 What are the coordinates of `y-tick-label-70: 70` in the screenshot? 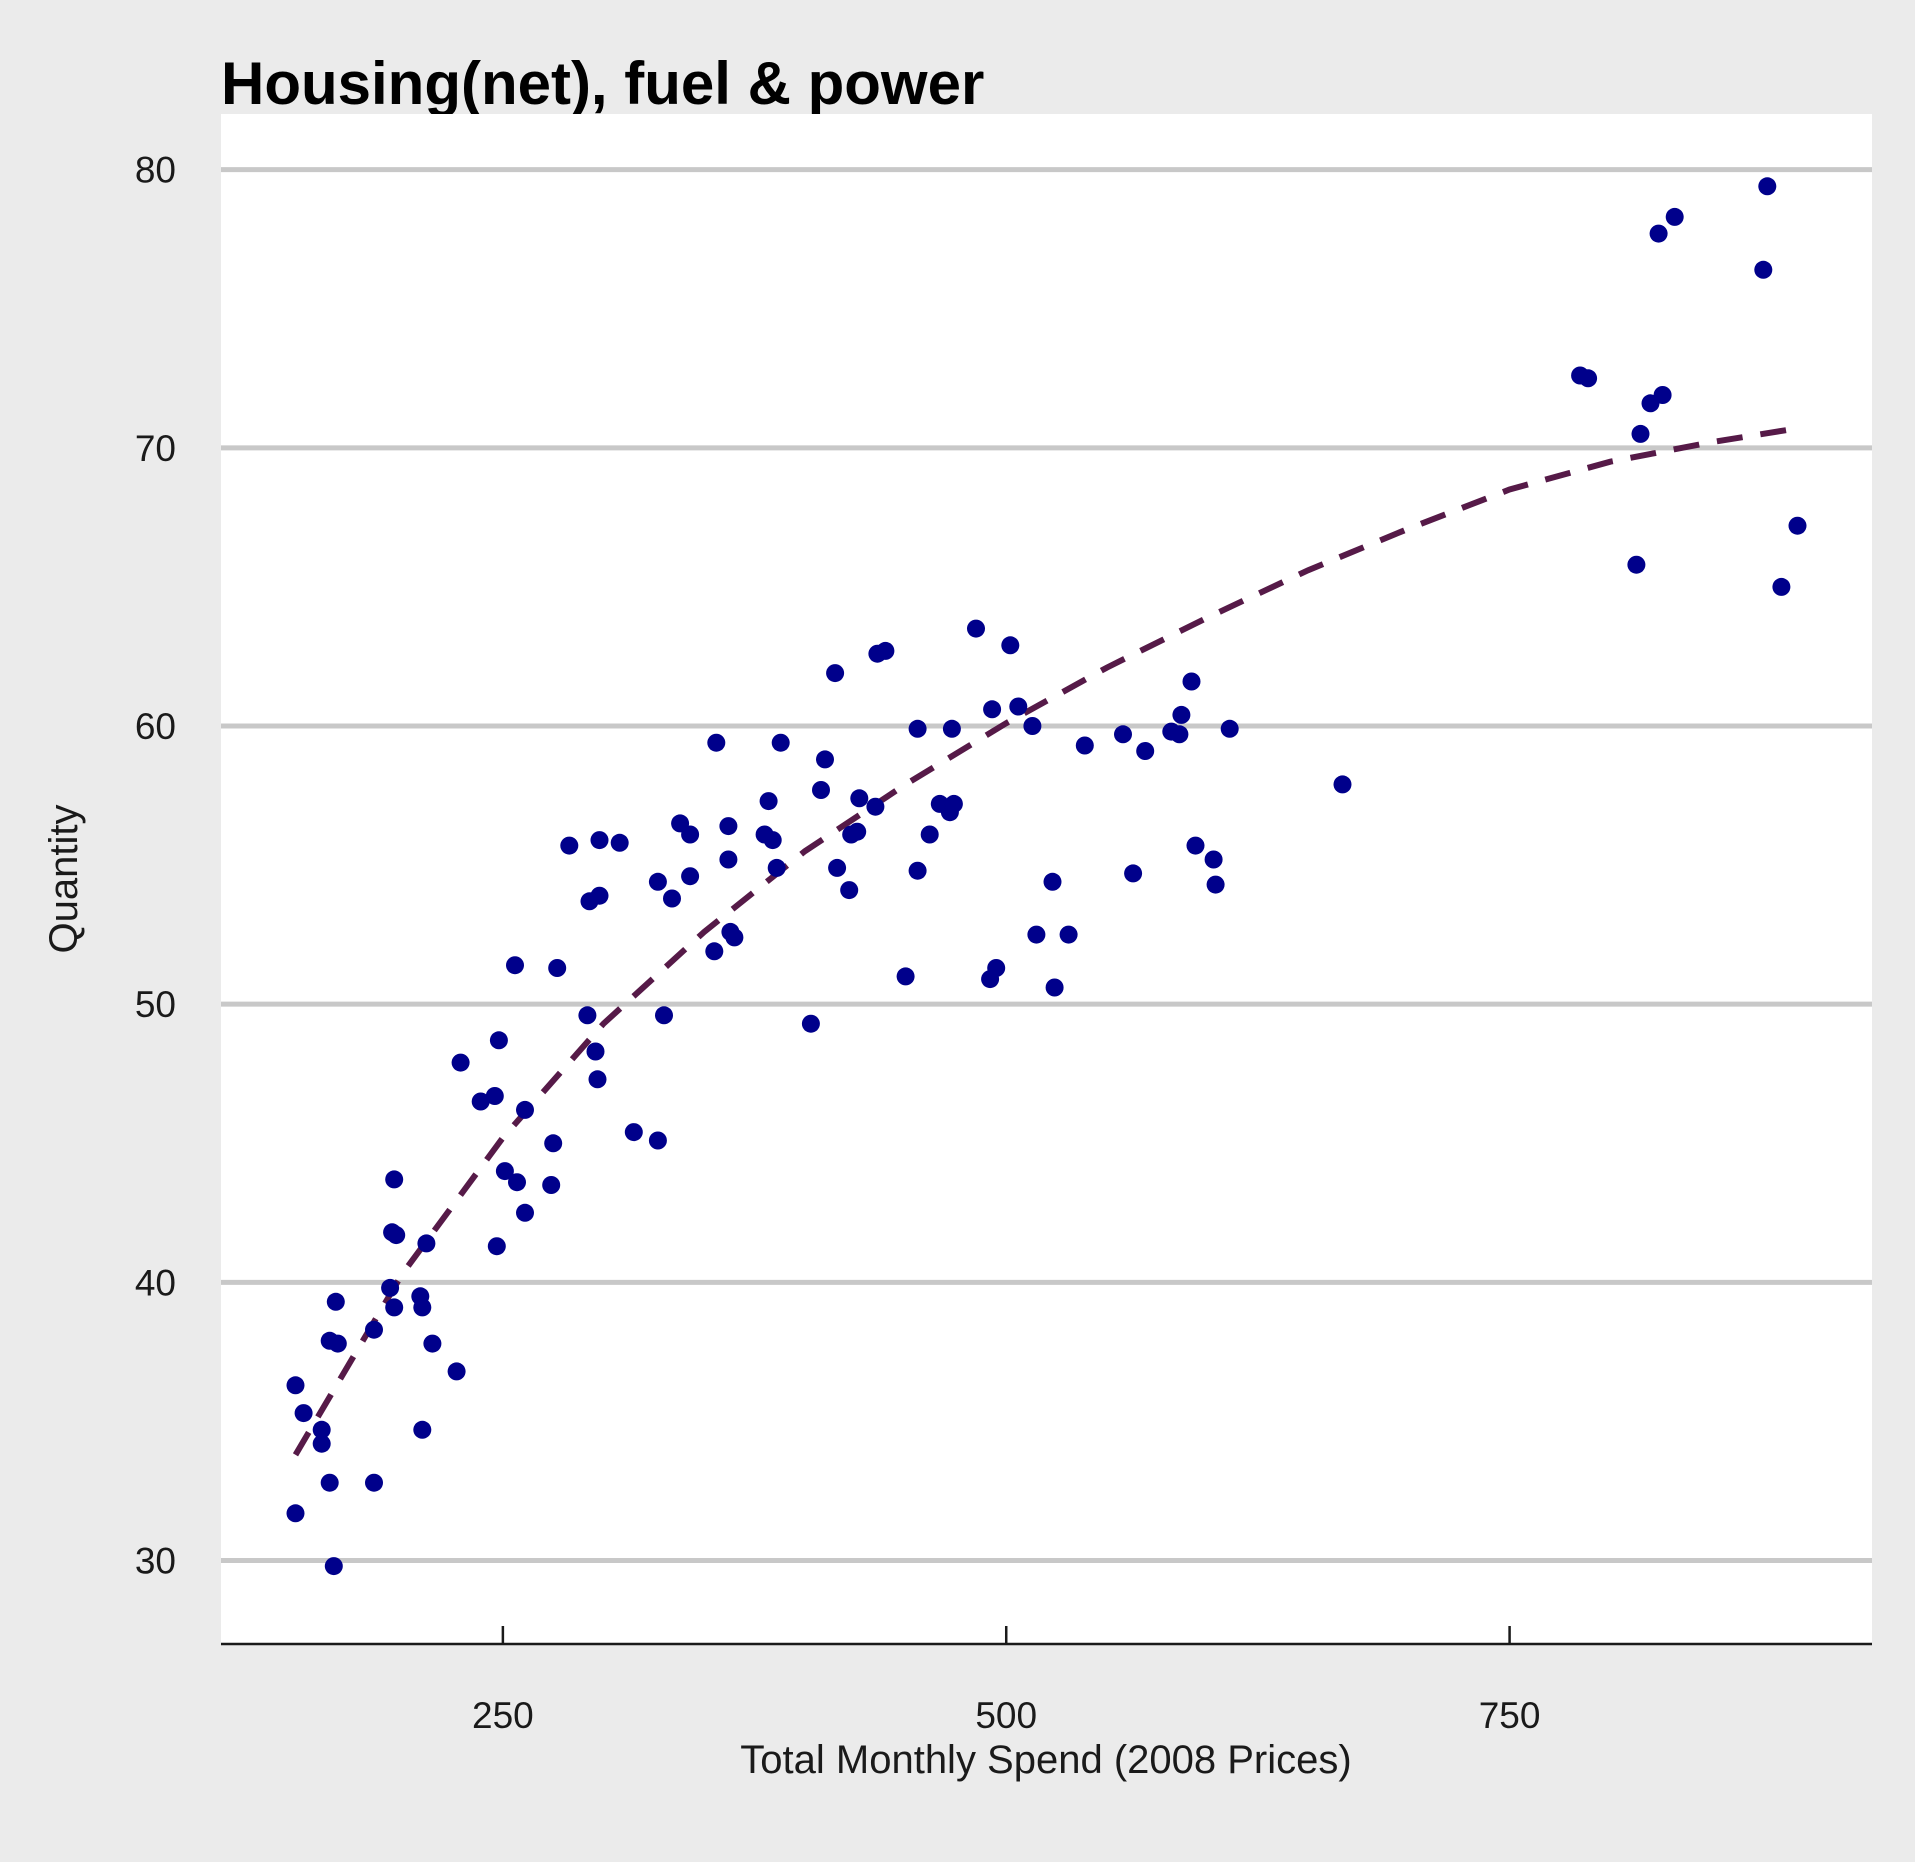 It's located at (155, 448).